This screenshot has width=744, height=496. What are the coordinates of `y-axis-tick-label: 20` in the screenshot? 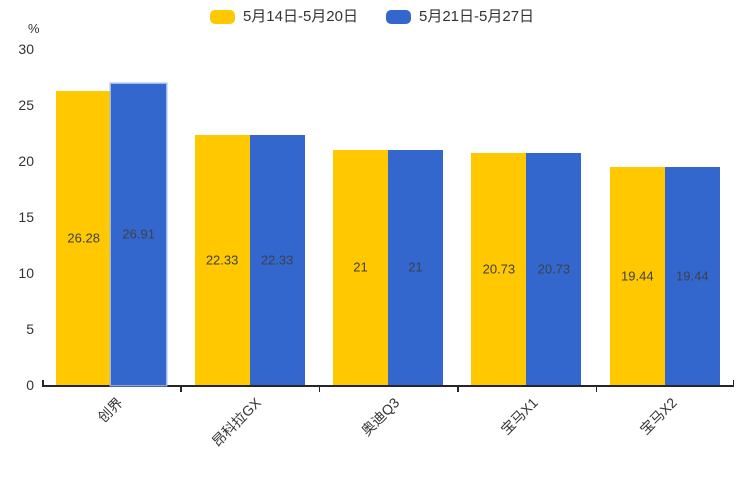 It's located at (26, 161).